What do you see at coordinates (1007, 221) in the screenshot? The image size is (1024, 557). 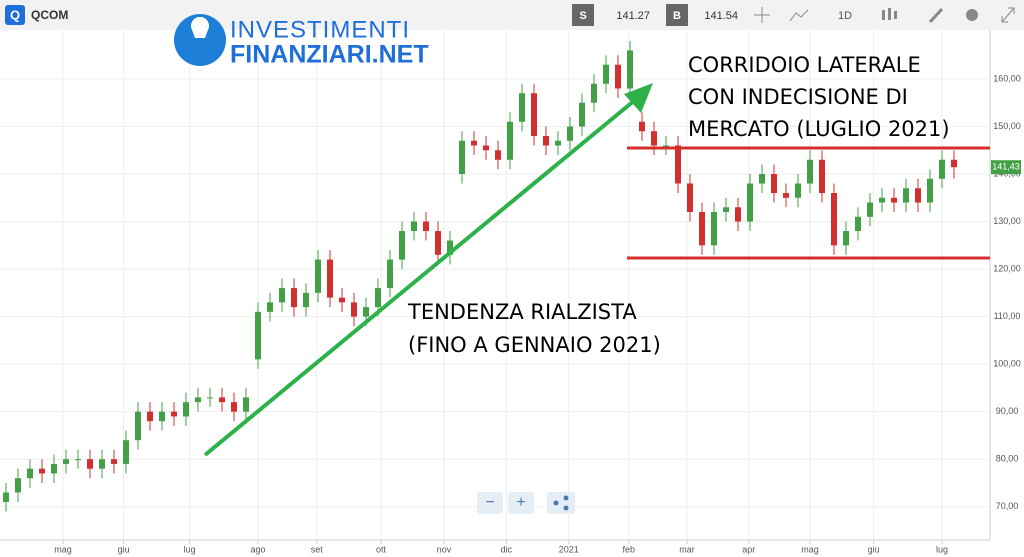 I see `y-tick-label: 130,00` at bounding box center [1007, 221].